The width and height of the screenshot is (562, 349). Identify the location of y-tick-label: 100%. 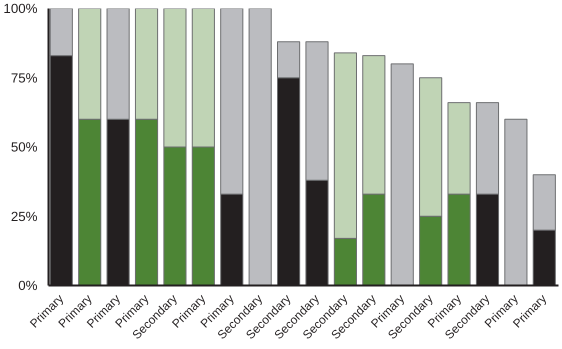
(20, 8).